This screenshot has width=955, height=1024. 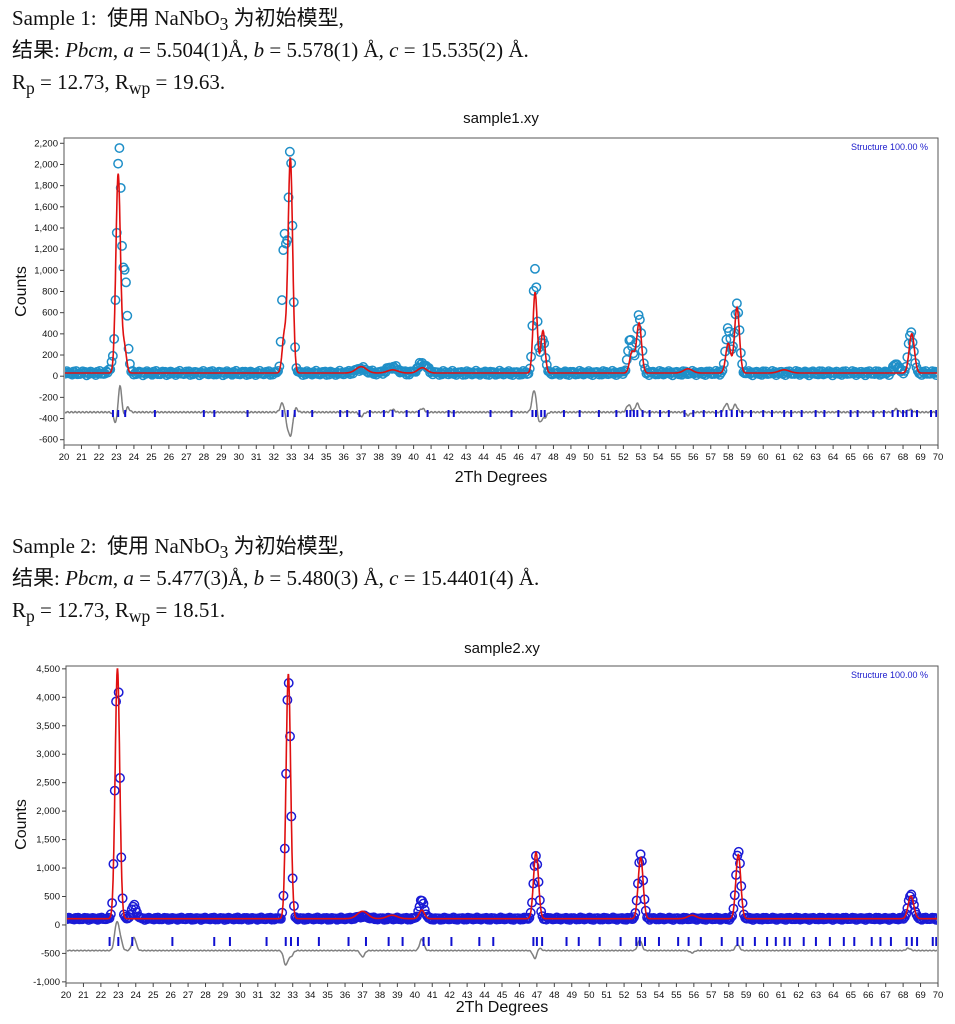 What do you see at coordinates (850, 457) in the screenshot?
I see `x-tick-label: 65` at bounding box center [850, 457].